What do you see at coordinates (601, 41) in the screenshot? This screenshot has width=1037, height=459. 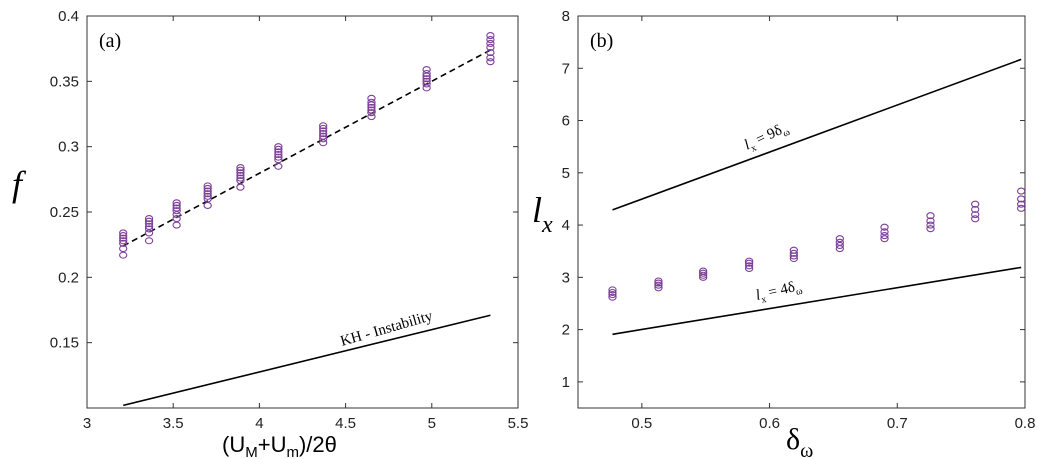 I see `panel-label-b: (b)` at bounding box center [601, 41].